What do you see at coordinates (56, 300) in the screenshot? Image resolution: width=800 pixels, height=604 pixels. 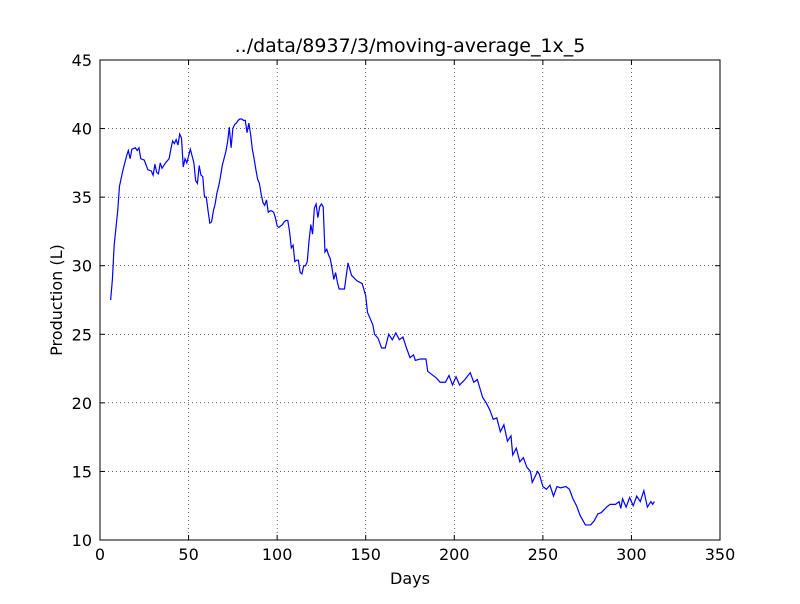 I see `y-axis-label: Production (L)` at bounding box center [56, 300].